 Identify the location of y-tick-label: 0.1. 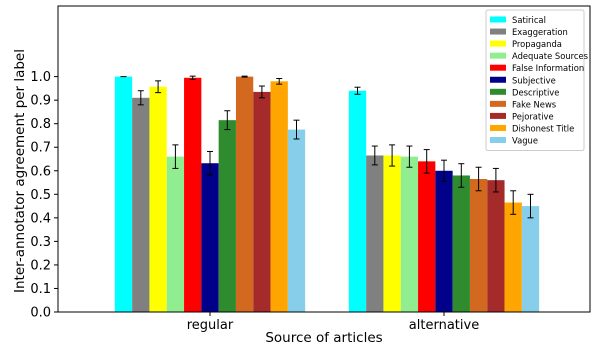
(40, 289).